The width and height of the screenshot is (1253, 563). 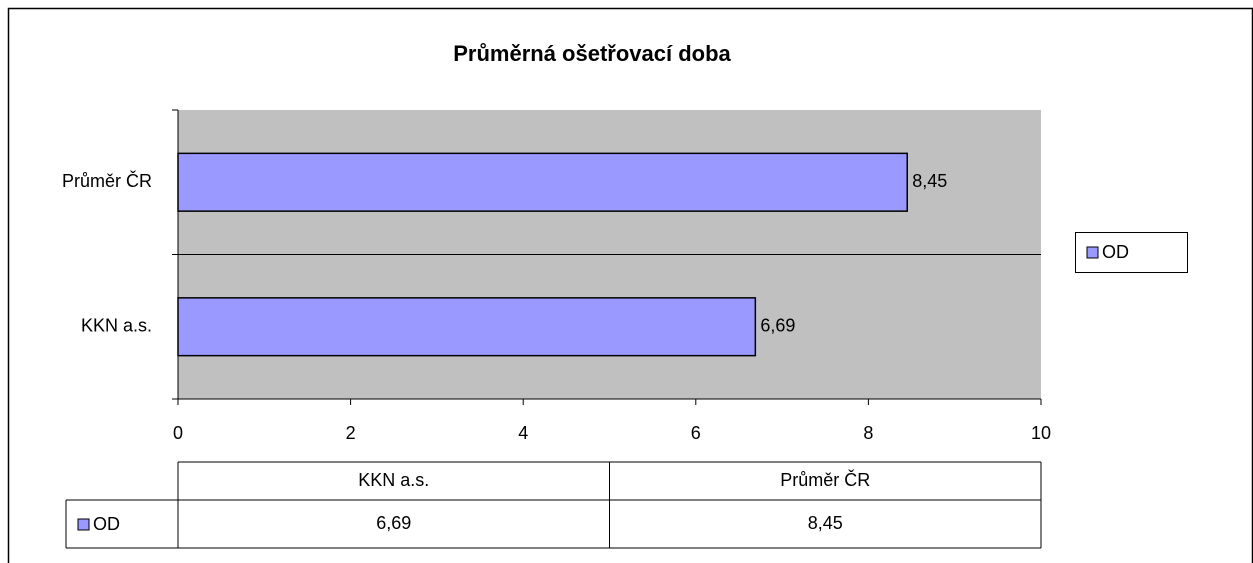 I want to click on table-value: 6,69, so click(x=393, y=523).